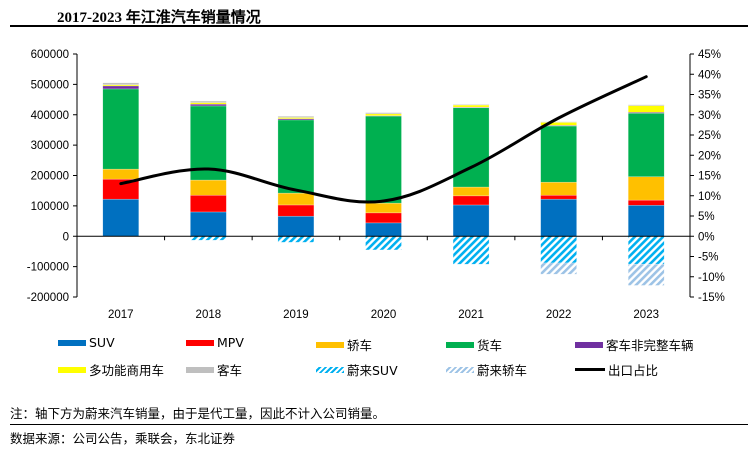  What do you see at coordinates (50, 116) in the screenshot?
I see `left-axis-tick-label: 400000` at bounding box center [50, 116].